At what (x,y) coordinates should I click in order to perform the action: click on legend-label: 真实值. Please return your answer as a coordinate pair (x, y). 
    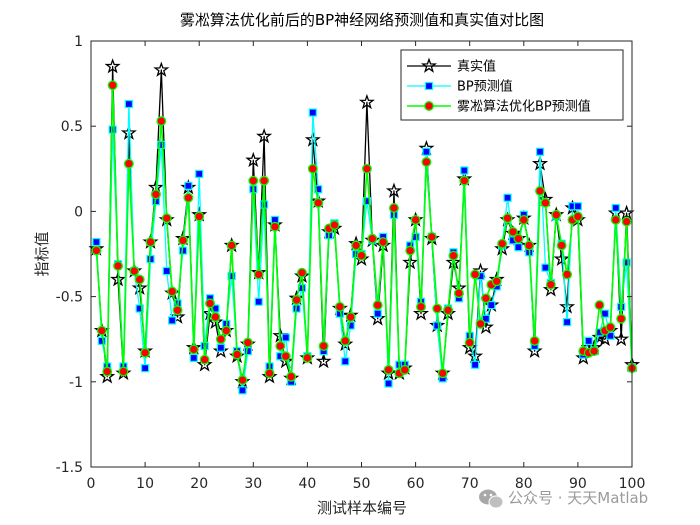
    Looking at the image, I should click on (476, 67).